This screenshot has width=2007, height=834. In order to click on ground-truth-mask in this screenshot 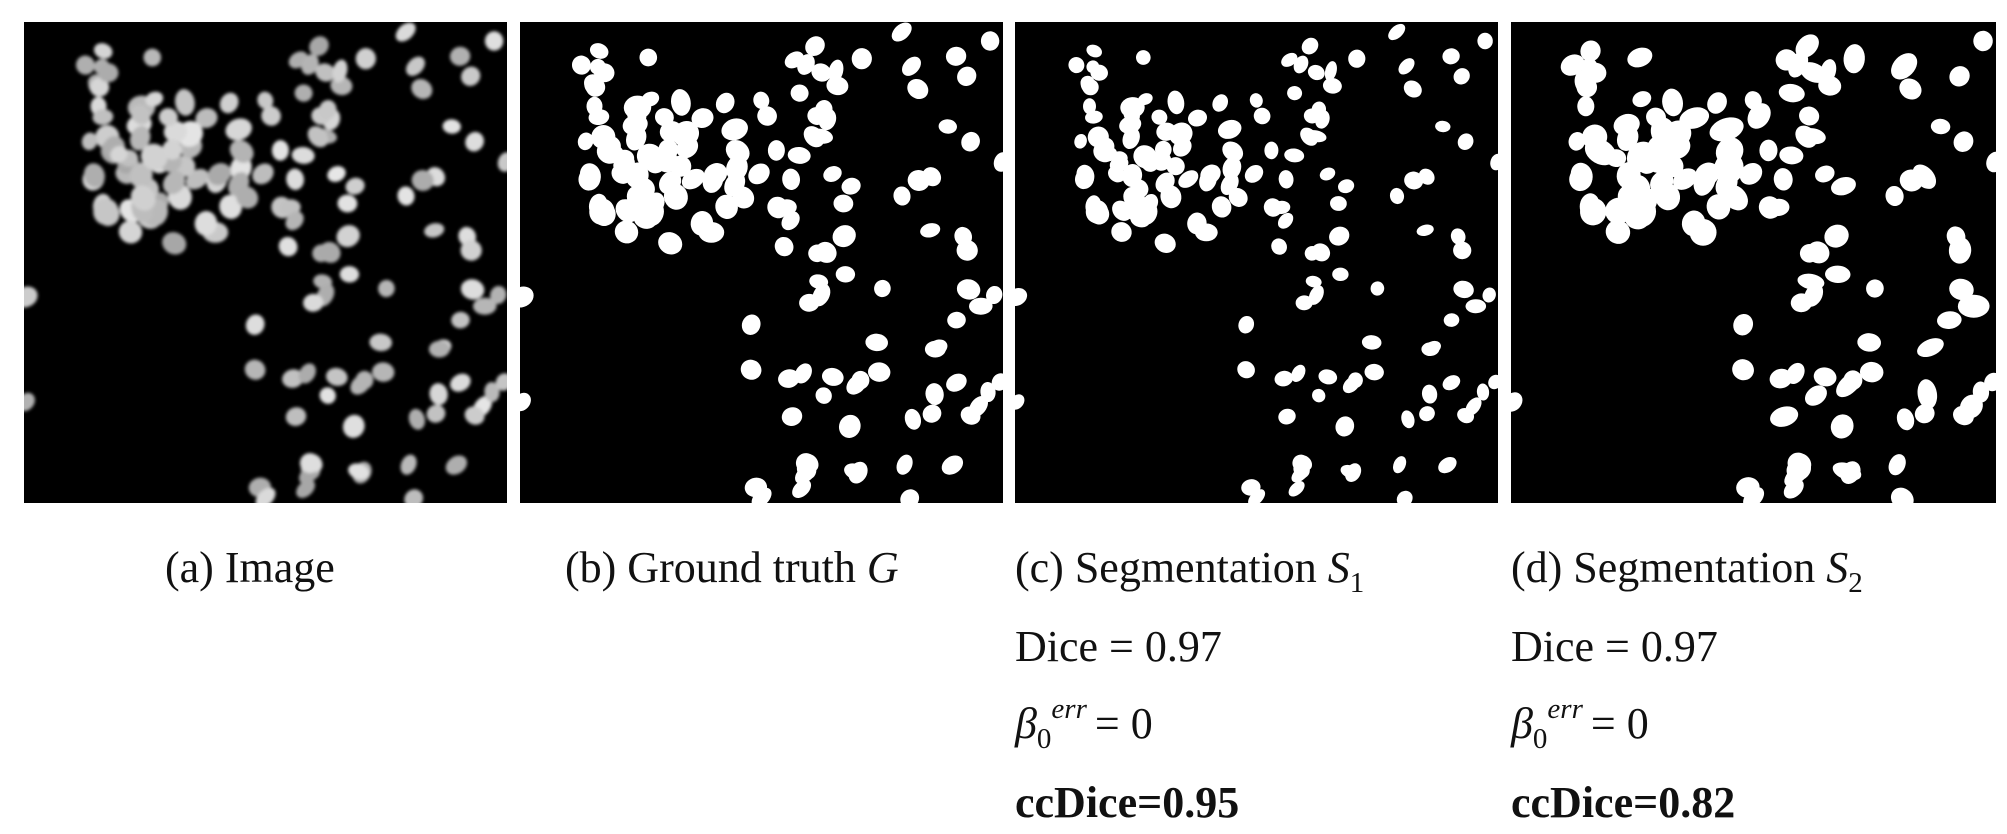, I will do `click(761, 262)`.